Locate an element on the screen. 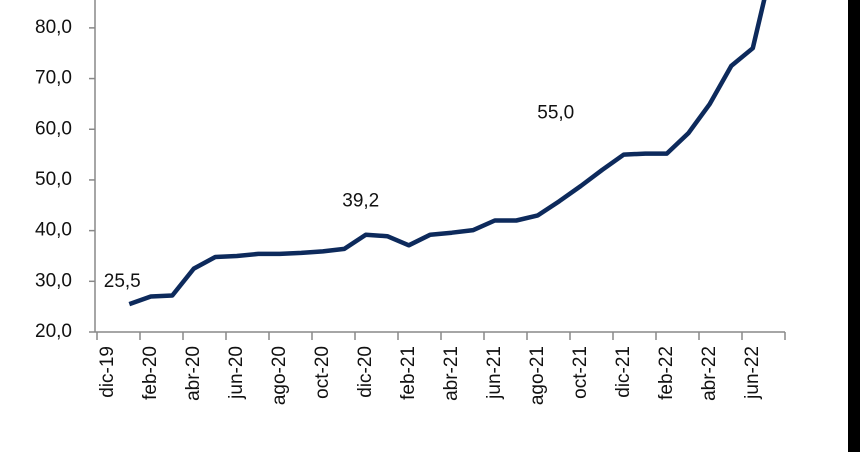  y-tick-label: 20,0 is located at coordinates (53, 331).